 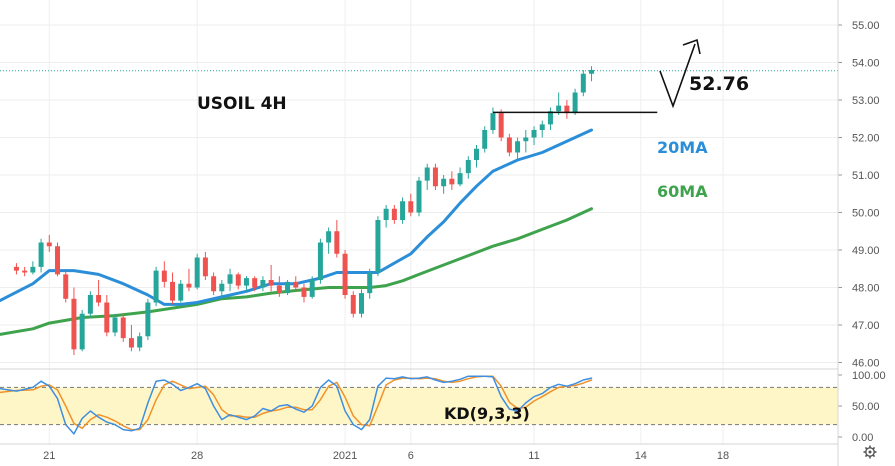 I want to click on kd-lines, so click(x=296, y=405).